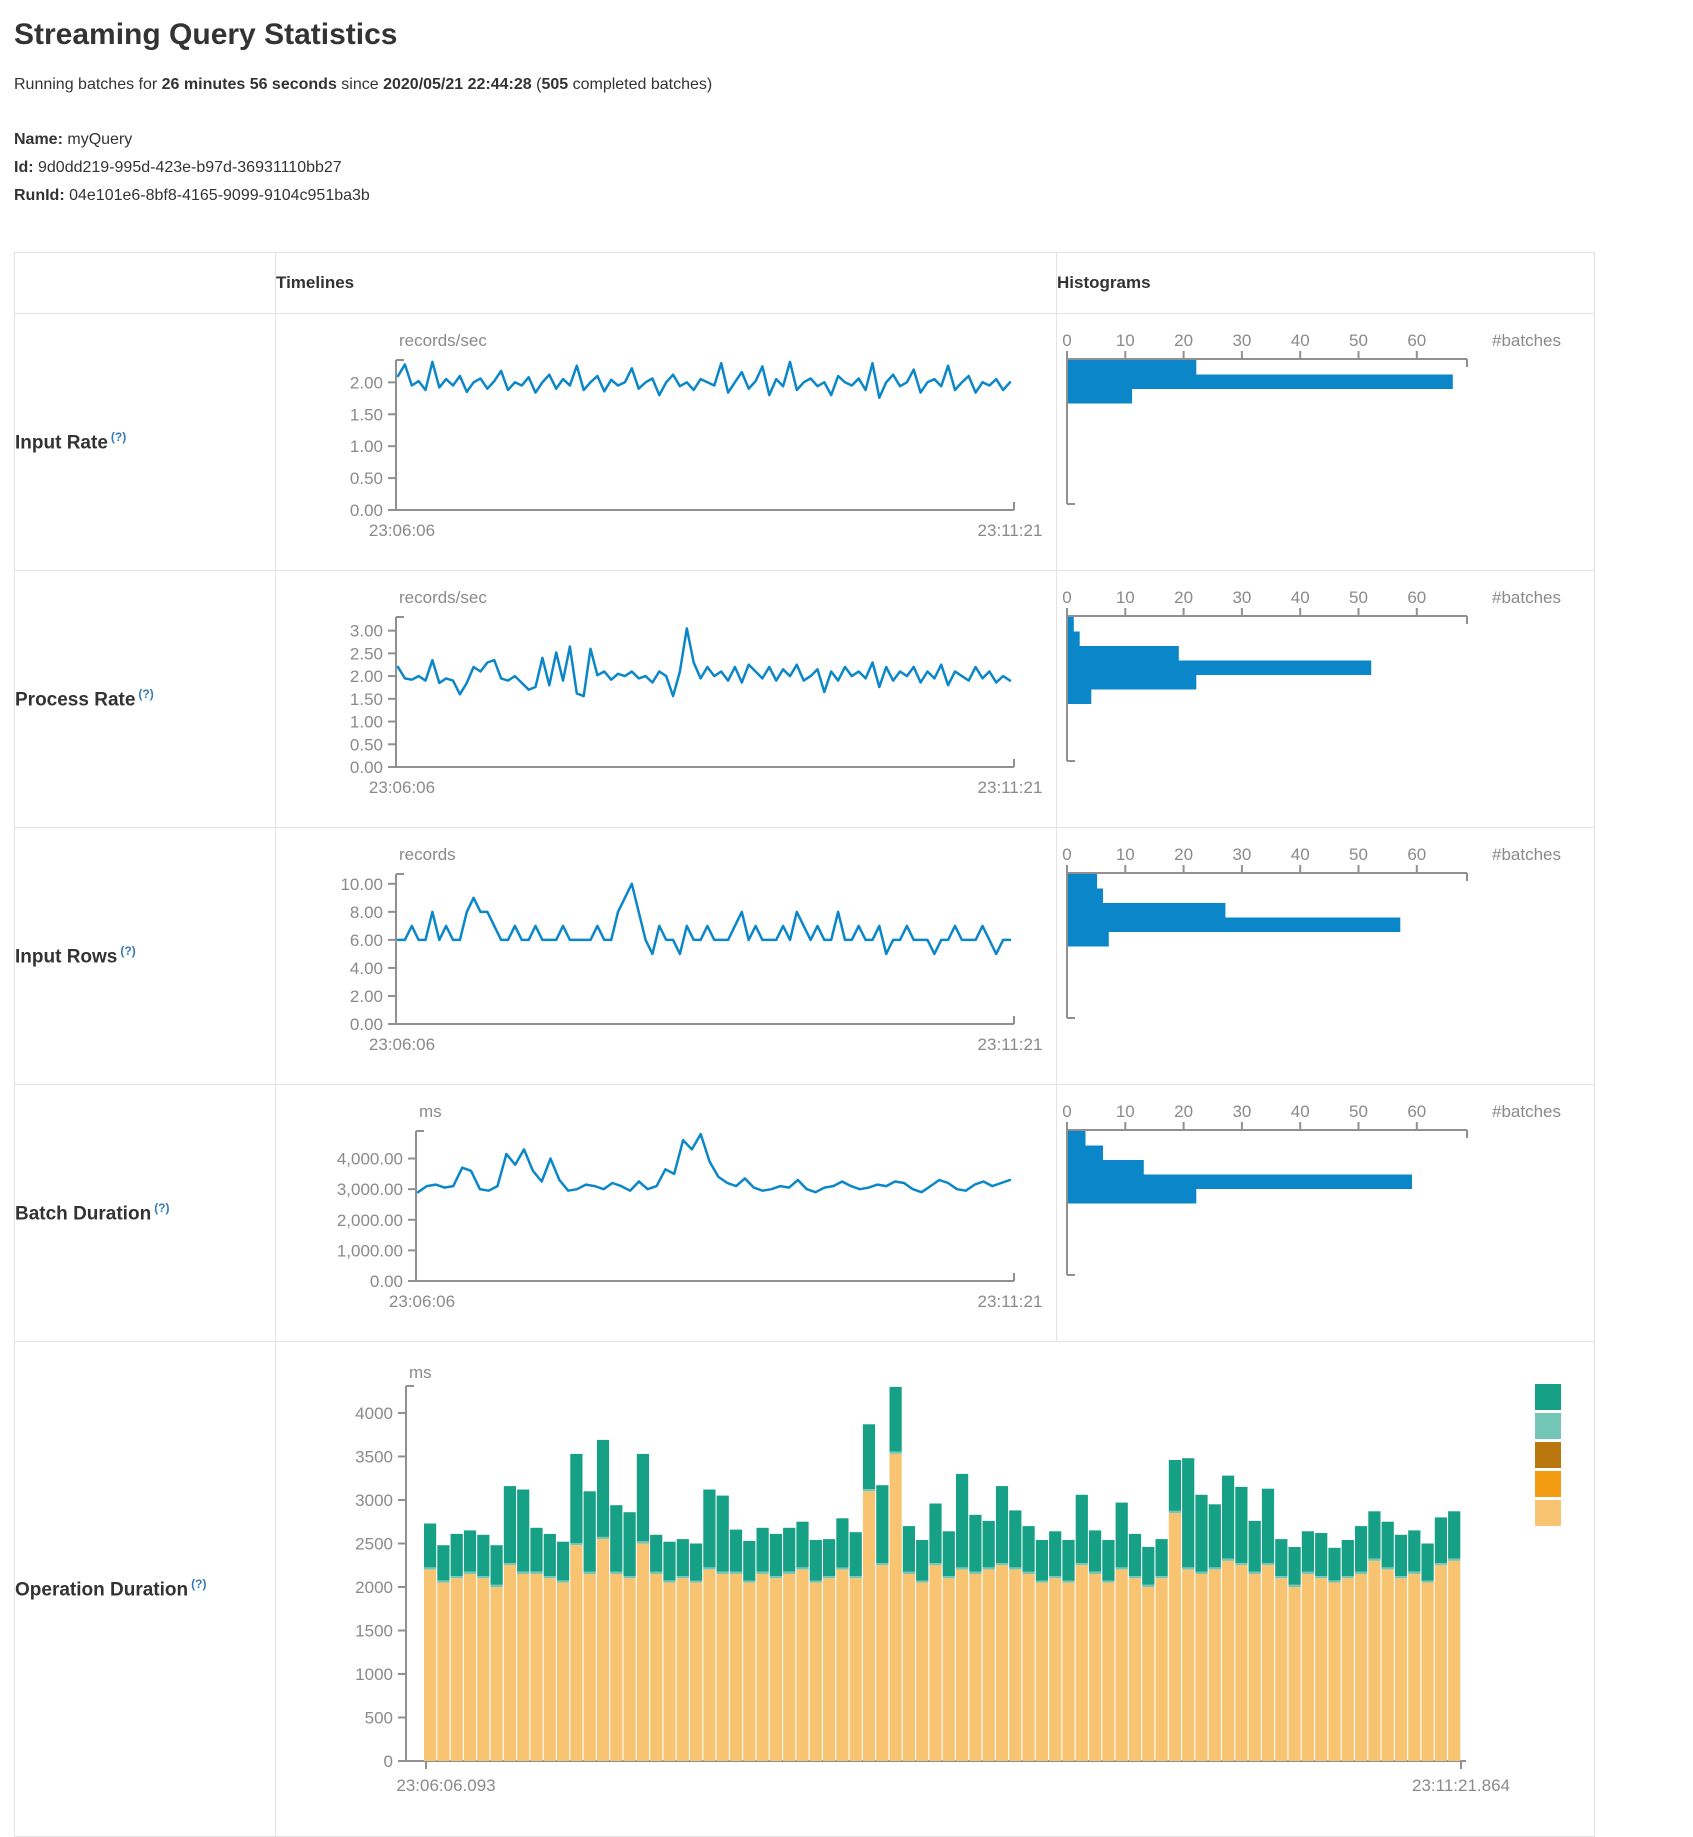 This screenshot has width=1693, height=1837. Describe the element at coordinates (366, 446) in the screenshot. I see `input-rate-ytick: 1.00` at that location.